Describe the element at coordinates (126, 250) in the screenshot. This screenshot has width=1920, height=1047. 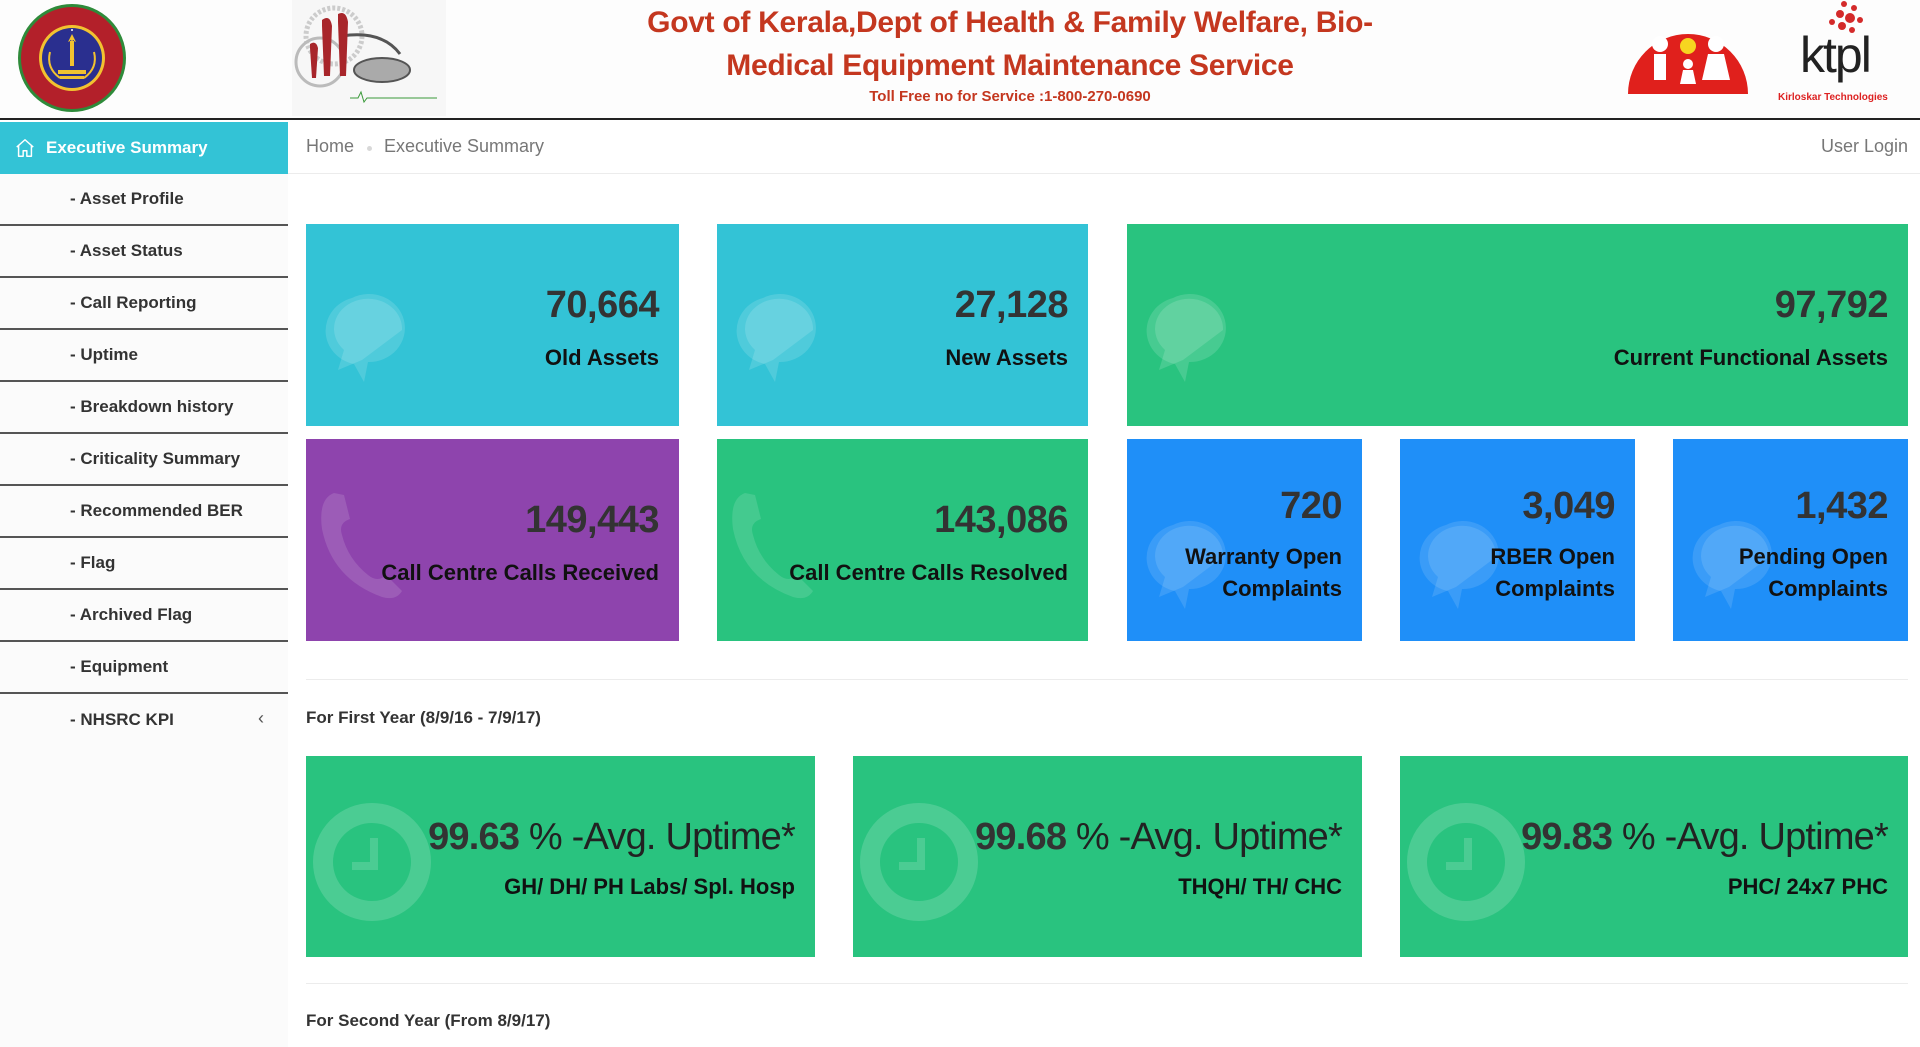
I see `sidebar-item-label: - Asset Status` at that location.